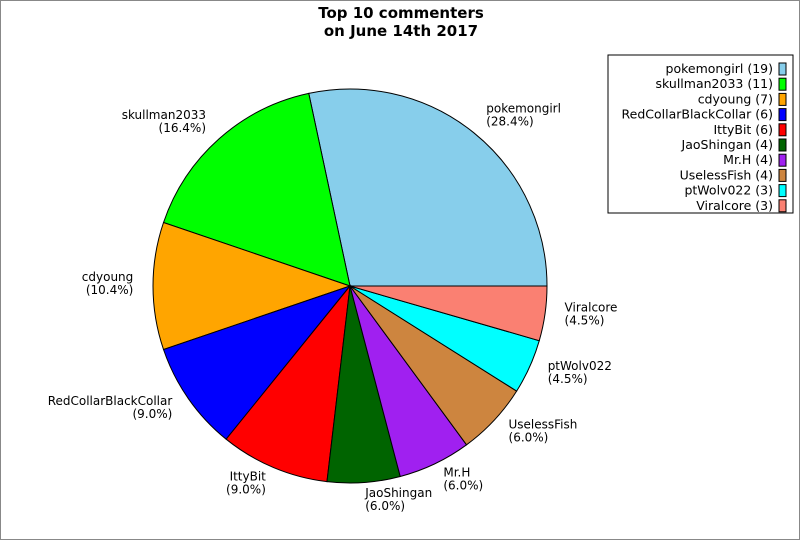 The width and height of the screenshot is (800, 540). What do you see at coordinates (509, 121) in the screenshot?
I see `slice-percent-label: (28.4%)` at bounding box center [509, 121].